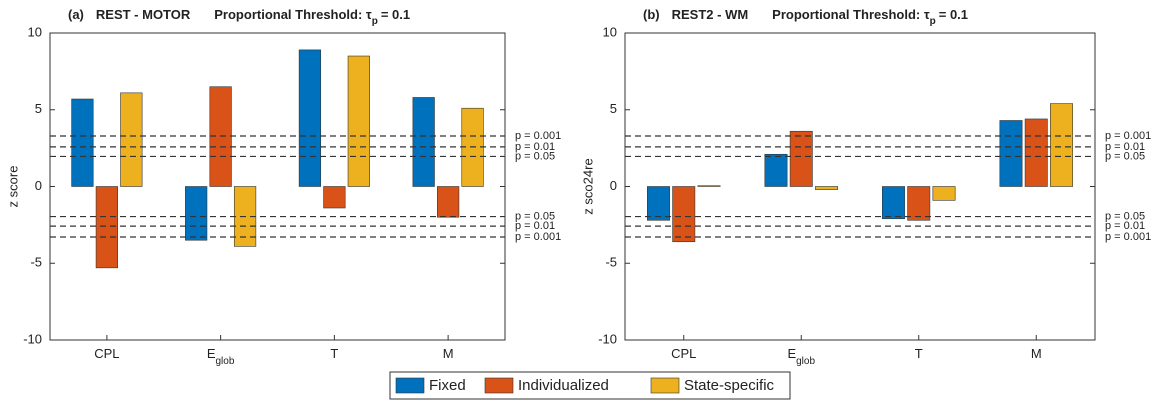 The height and width of the screenshot is (402, 1171). I want to click on title-text: REST - MOTOR, so click(143, 14).